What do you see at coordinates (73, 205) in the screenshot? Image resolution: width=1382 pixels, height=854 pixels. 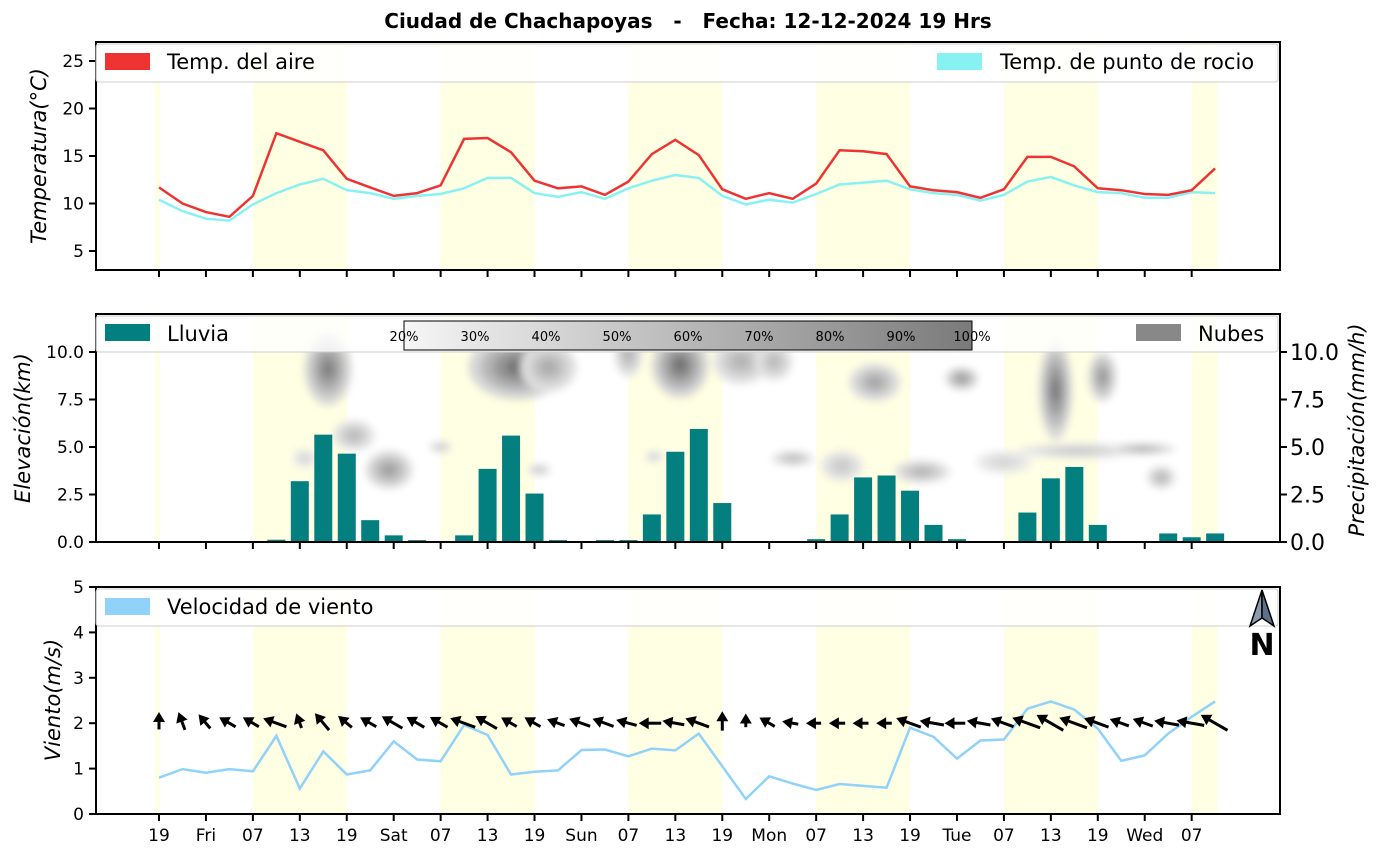 I see `y-tick-label: 10` at bounding box center [73, 205].